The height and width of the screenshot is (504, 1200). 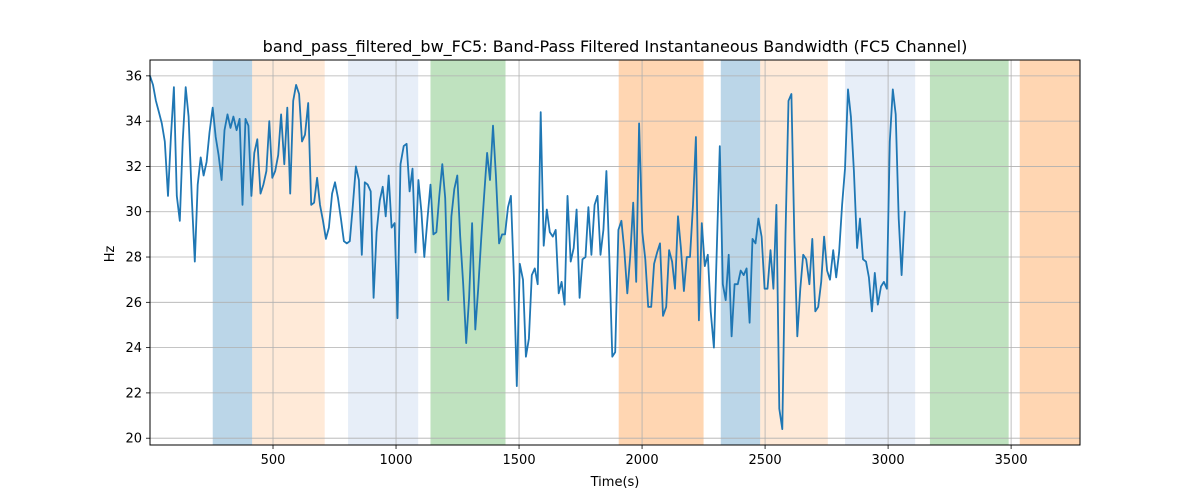 What do you see at coordinates (133, 122) in the screenshot?
I see `y-tick-label: 34` at bounding box center [133, 122].